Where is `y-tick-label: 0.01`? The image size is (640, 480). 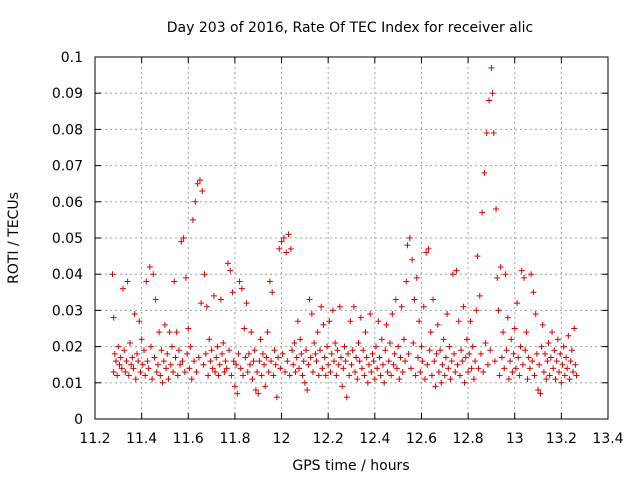 y-tick-label: 0.01 is located at coordinates (67, 384).